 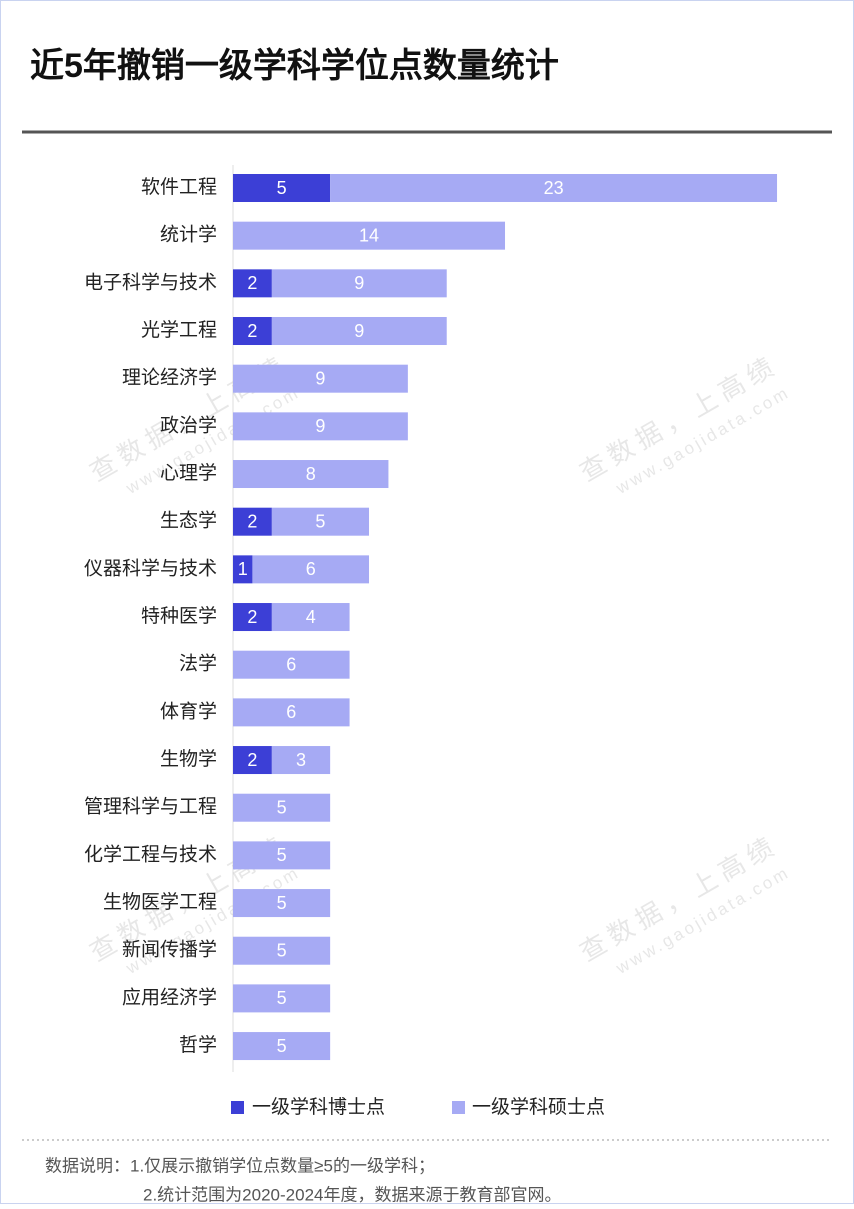 What do you see at coordinates (169, 378) in the screenshot?
I see `y-tick-label: 理论经济学` at bounding box center [169, 378].